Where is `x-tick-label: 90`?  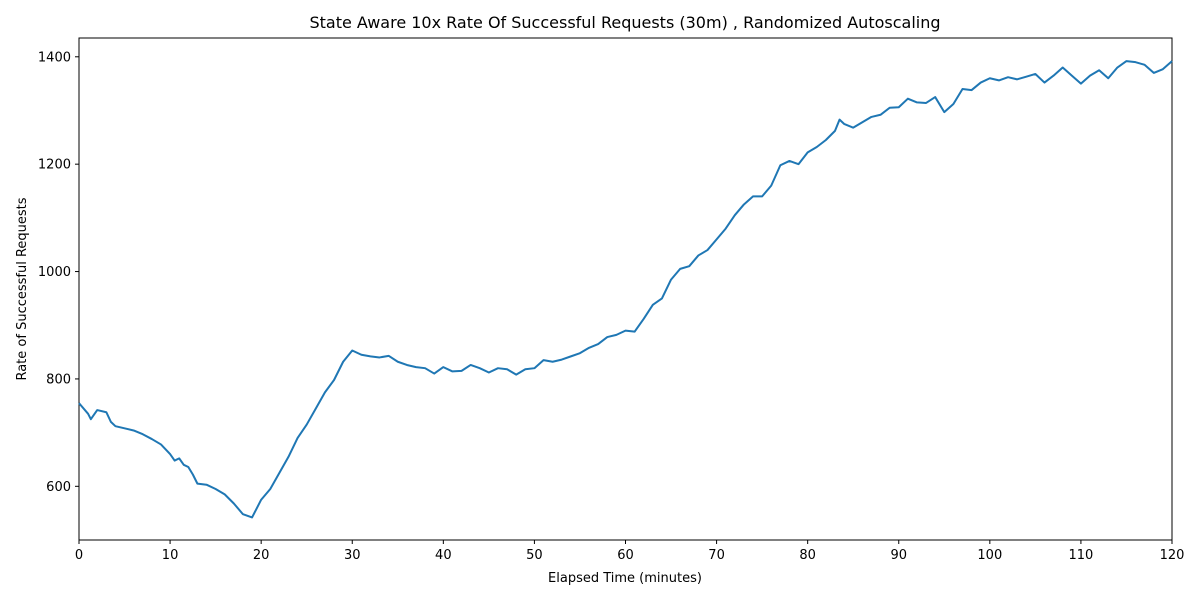 x-tick-label: 90 is located at coordinates (898, 555).